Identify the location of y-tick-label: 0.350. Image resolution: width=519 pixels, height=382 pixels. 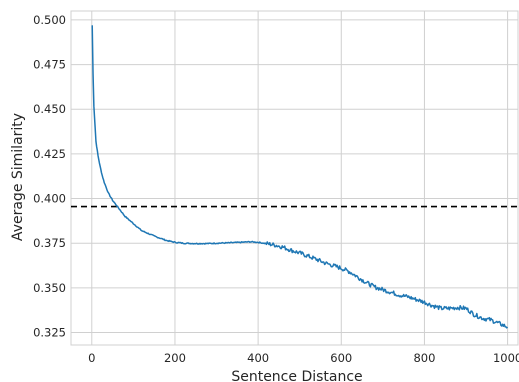
(49, 288).